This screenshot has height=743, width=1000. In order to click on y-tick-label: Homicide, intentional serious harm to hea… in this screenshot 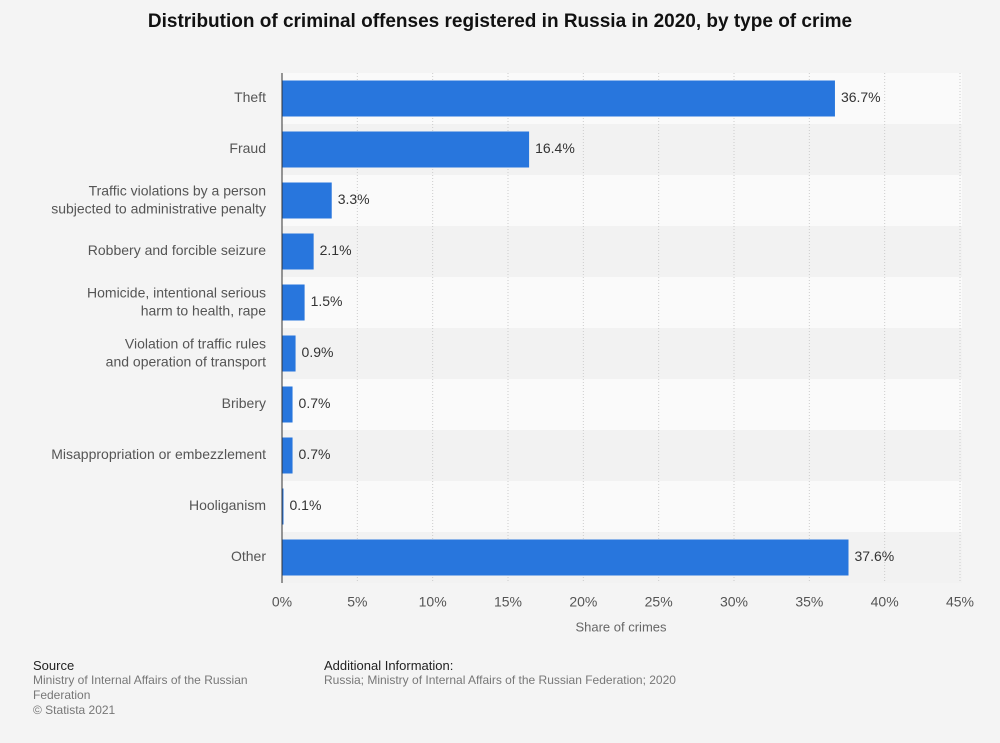, I will do `click(176, 301)`.